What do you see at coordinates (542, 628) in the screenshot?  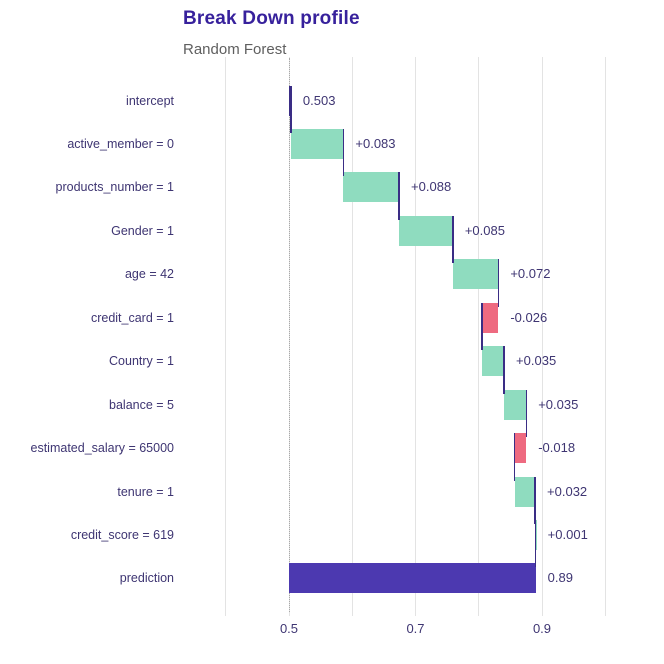 I see `x-tick-label: 0.9` at bounding box center [542, 628].